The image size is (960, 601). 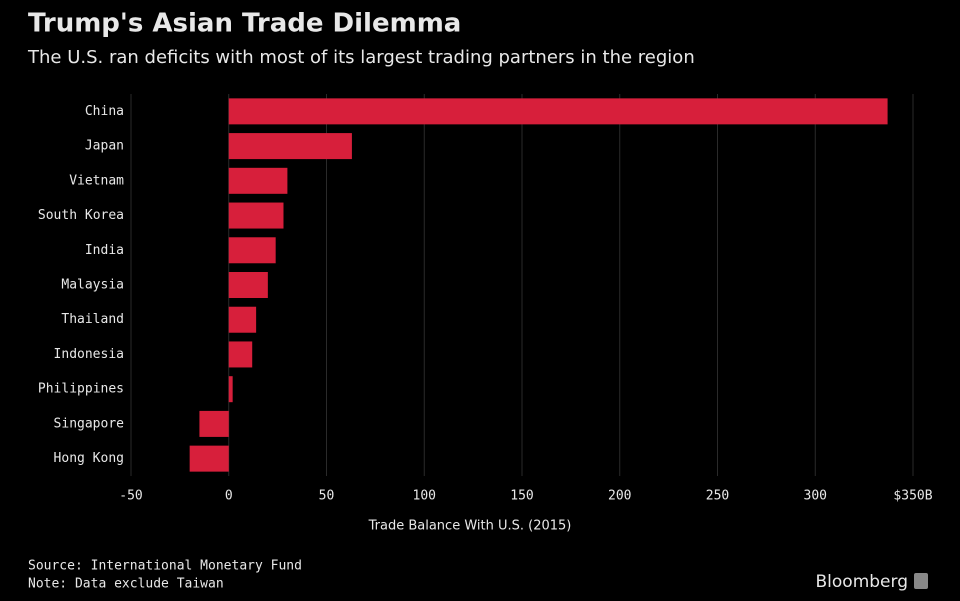 What do you see at coordinates (165, 566) in the screenshot?
I see `source: Source: International Monetary Fund` at bounding box center [165, 566].